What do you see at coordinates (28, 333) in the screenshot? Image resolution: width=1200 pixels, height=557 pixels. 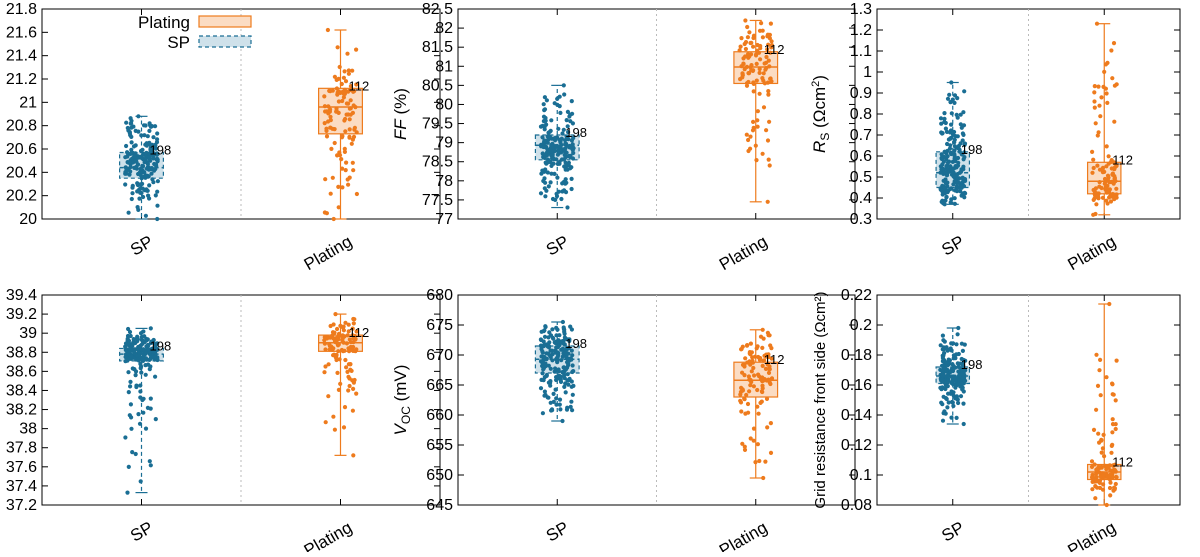 I see `y-tick-label: 39` at bounding box center [28, 333].